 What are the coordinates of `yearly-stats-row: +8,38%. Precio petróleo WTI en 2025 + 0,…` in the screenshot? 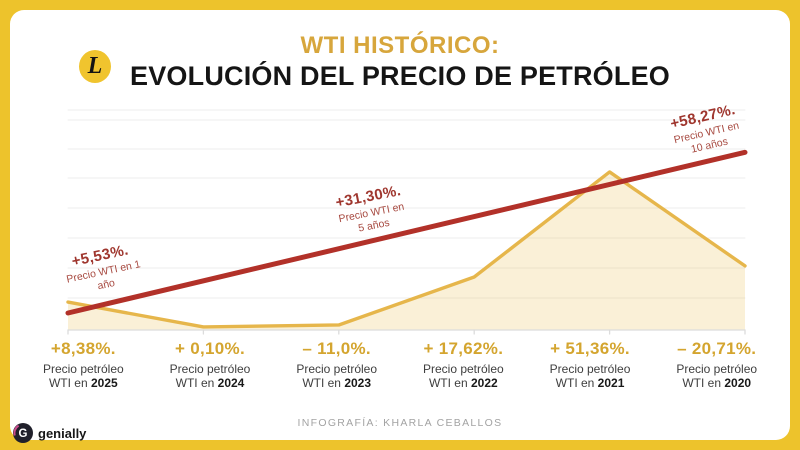 It's located at (400, 364).